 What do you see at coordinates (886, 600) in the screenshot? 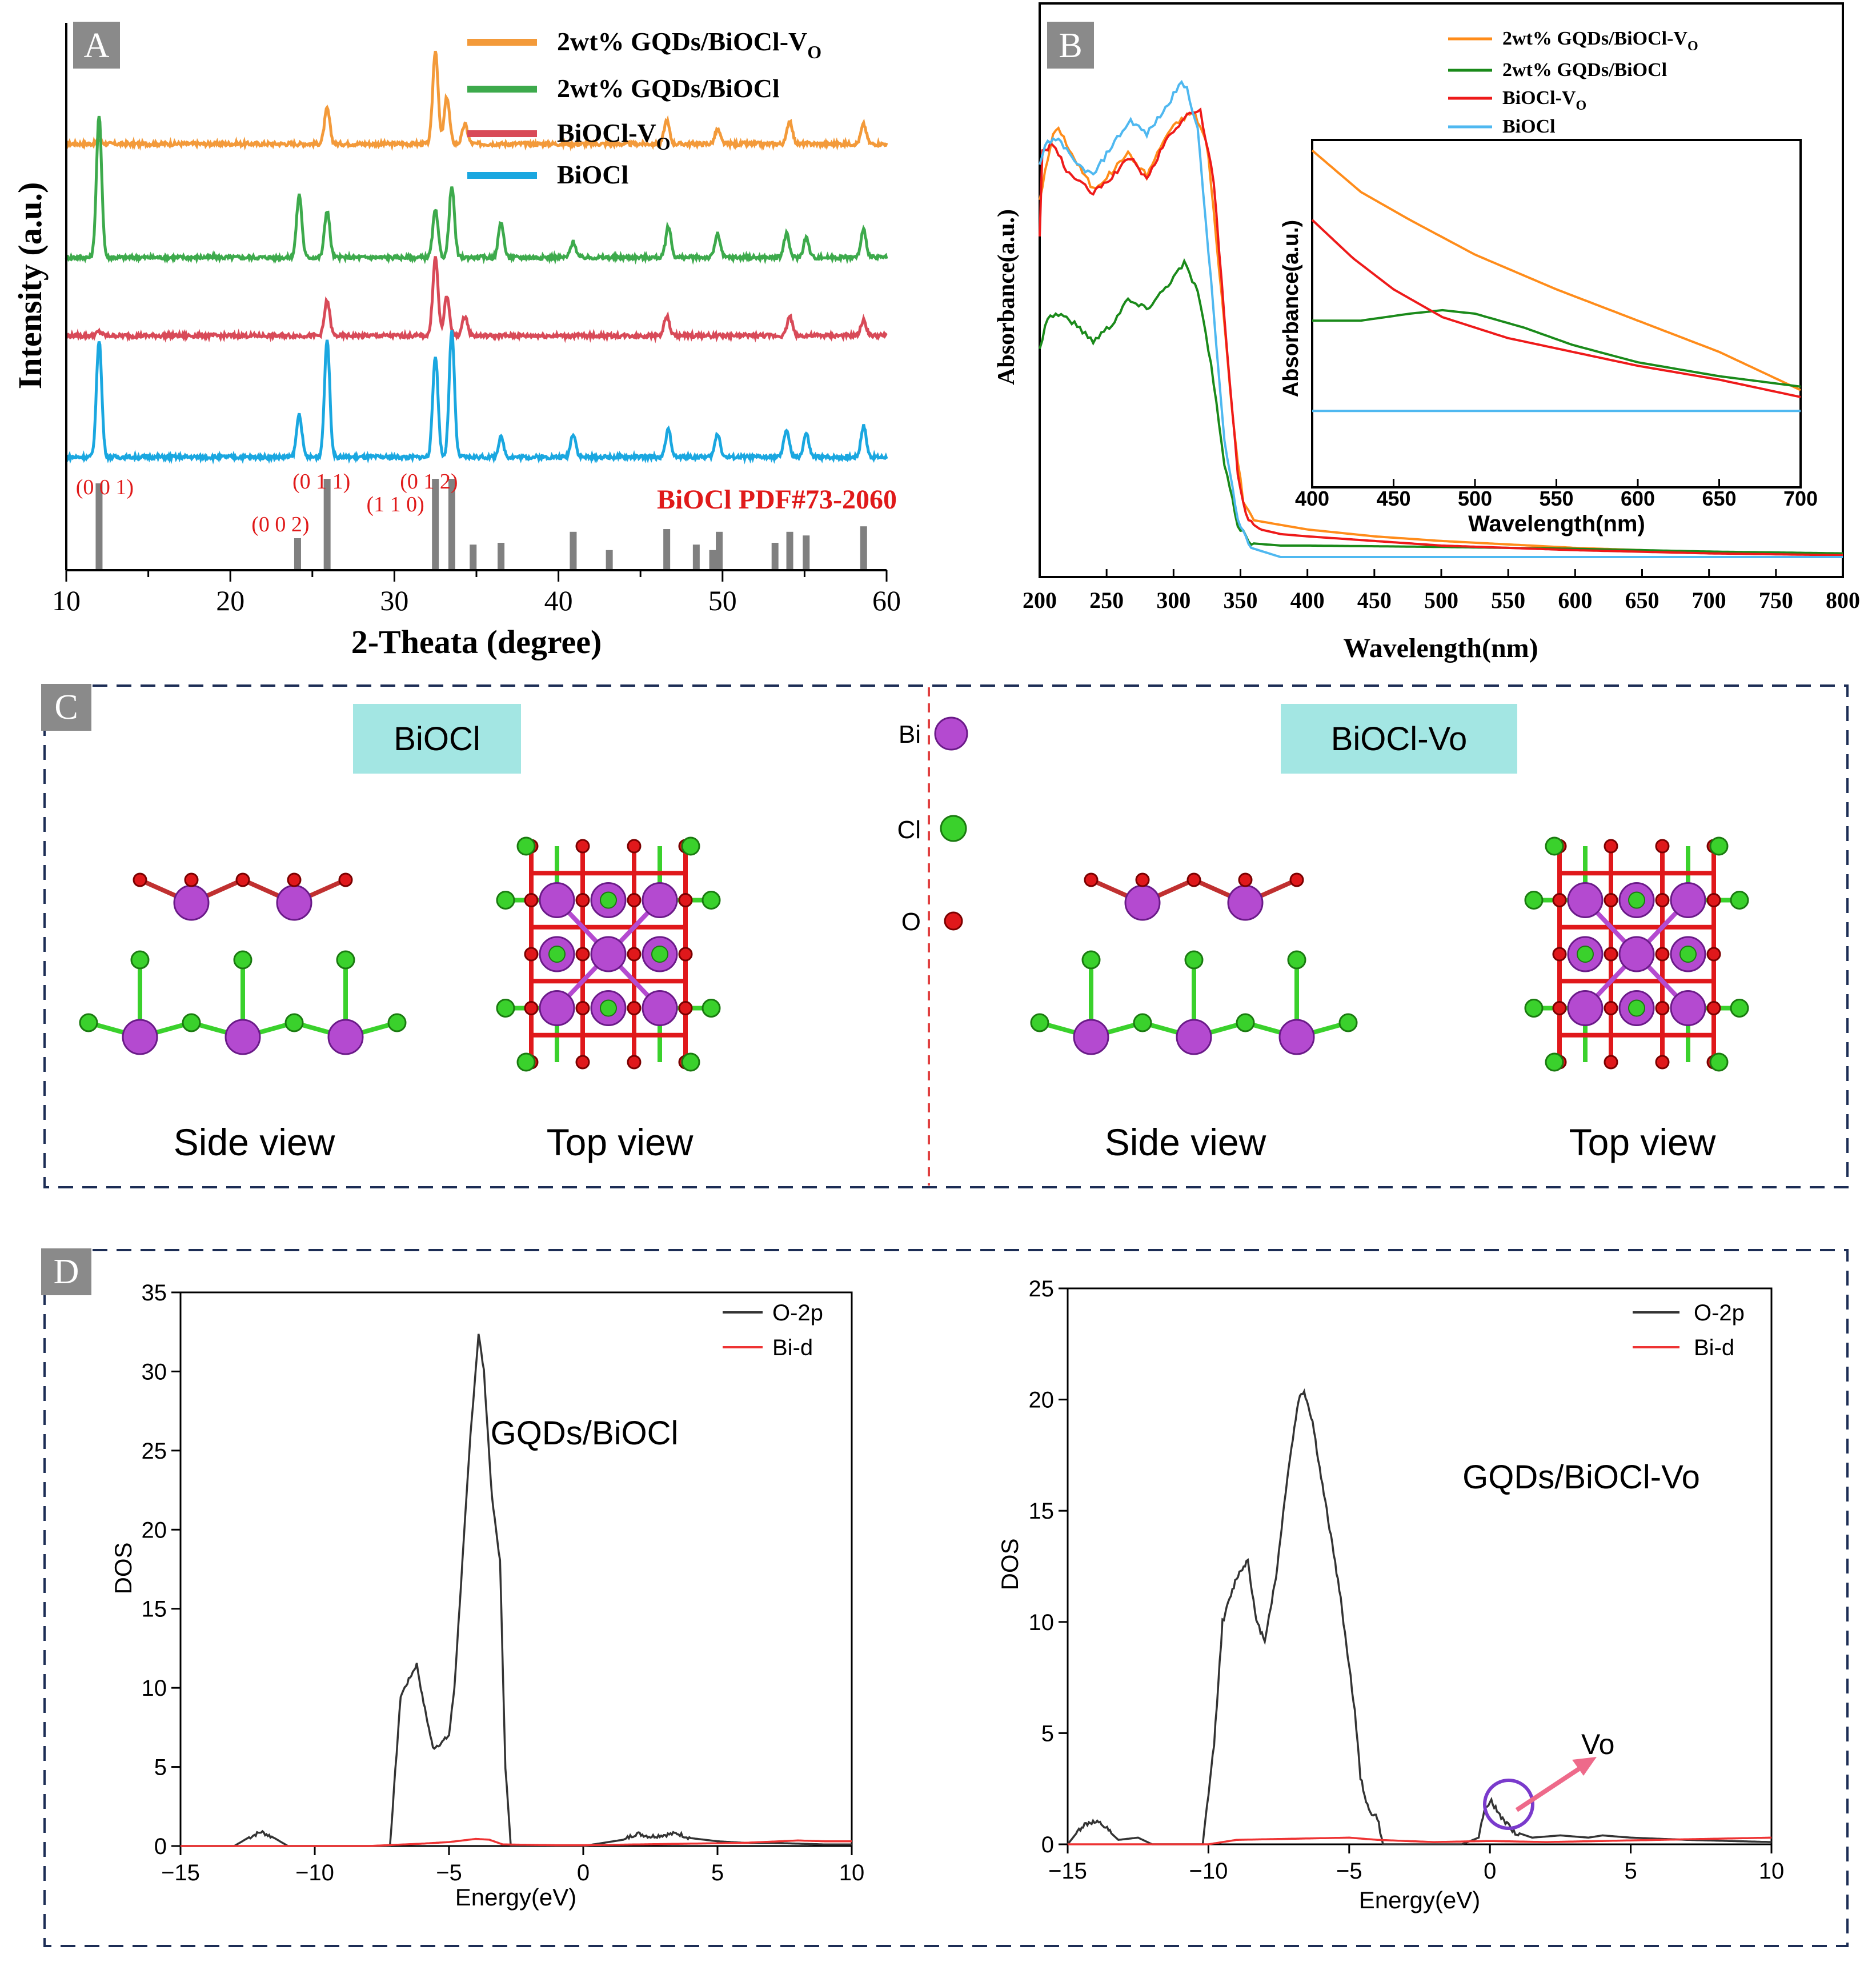
I see `x-tick-label: 60` at bounding box center [886, 600].